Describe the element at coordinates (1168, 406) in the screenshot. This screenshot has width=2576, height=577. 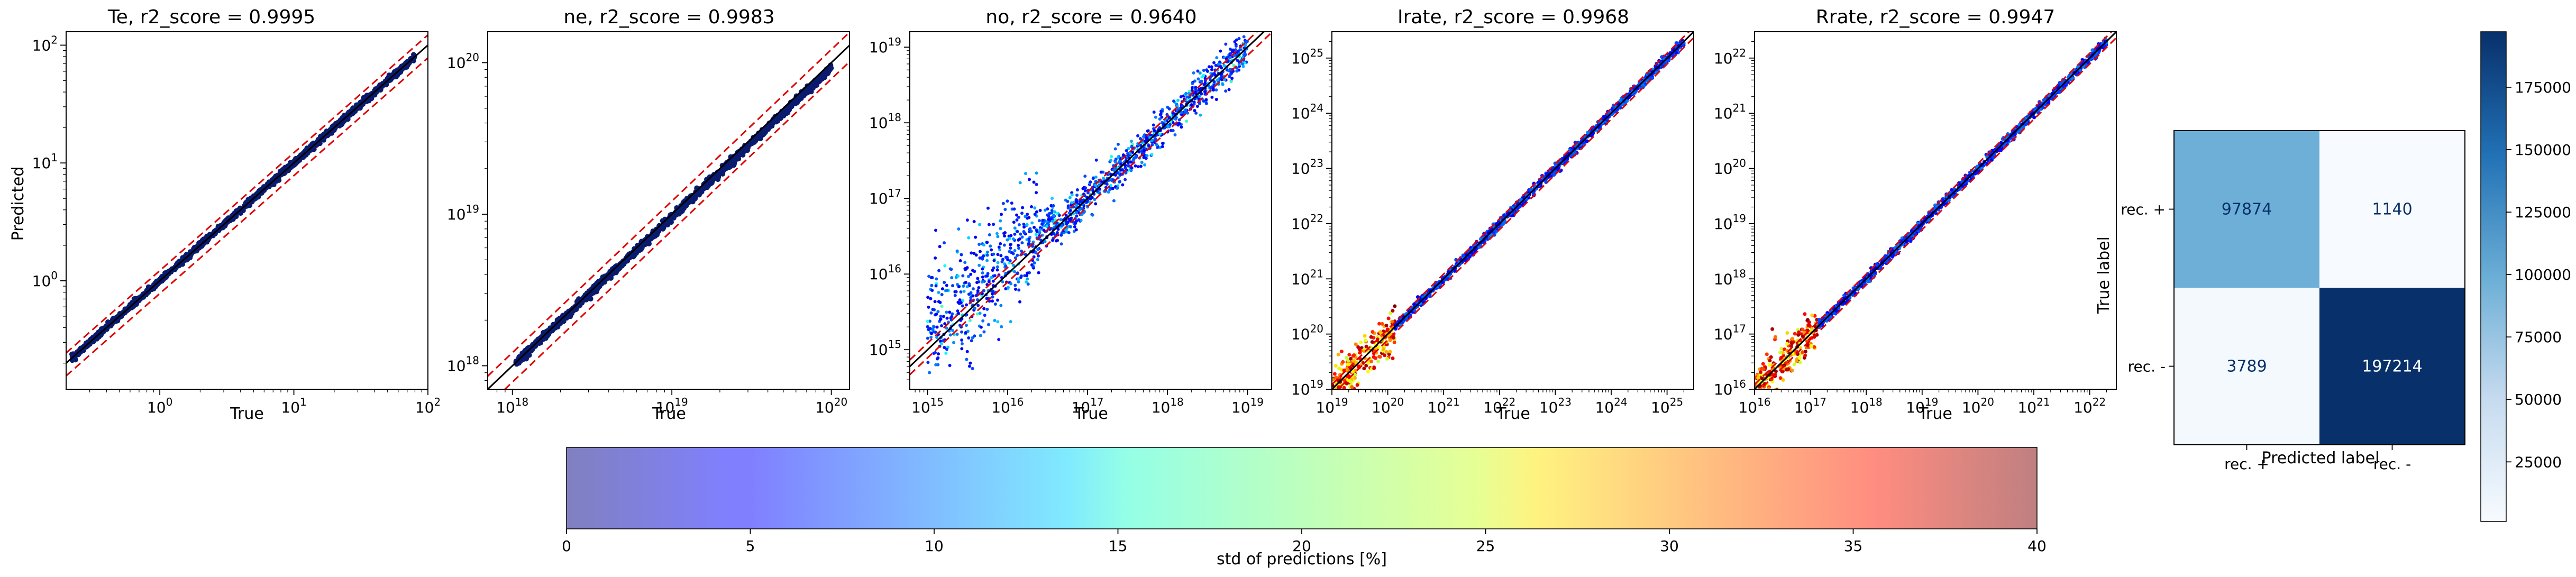
I see `x-tick-label: 1018` at that location.